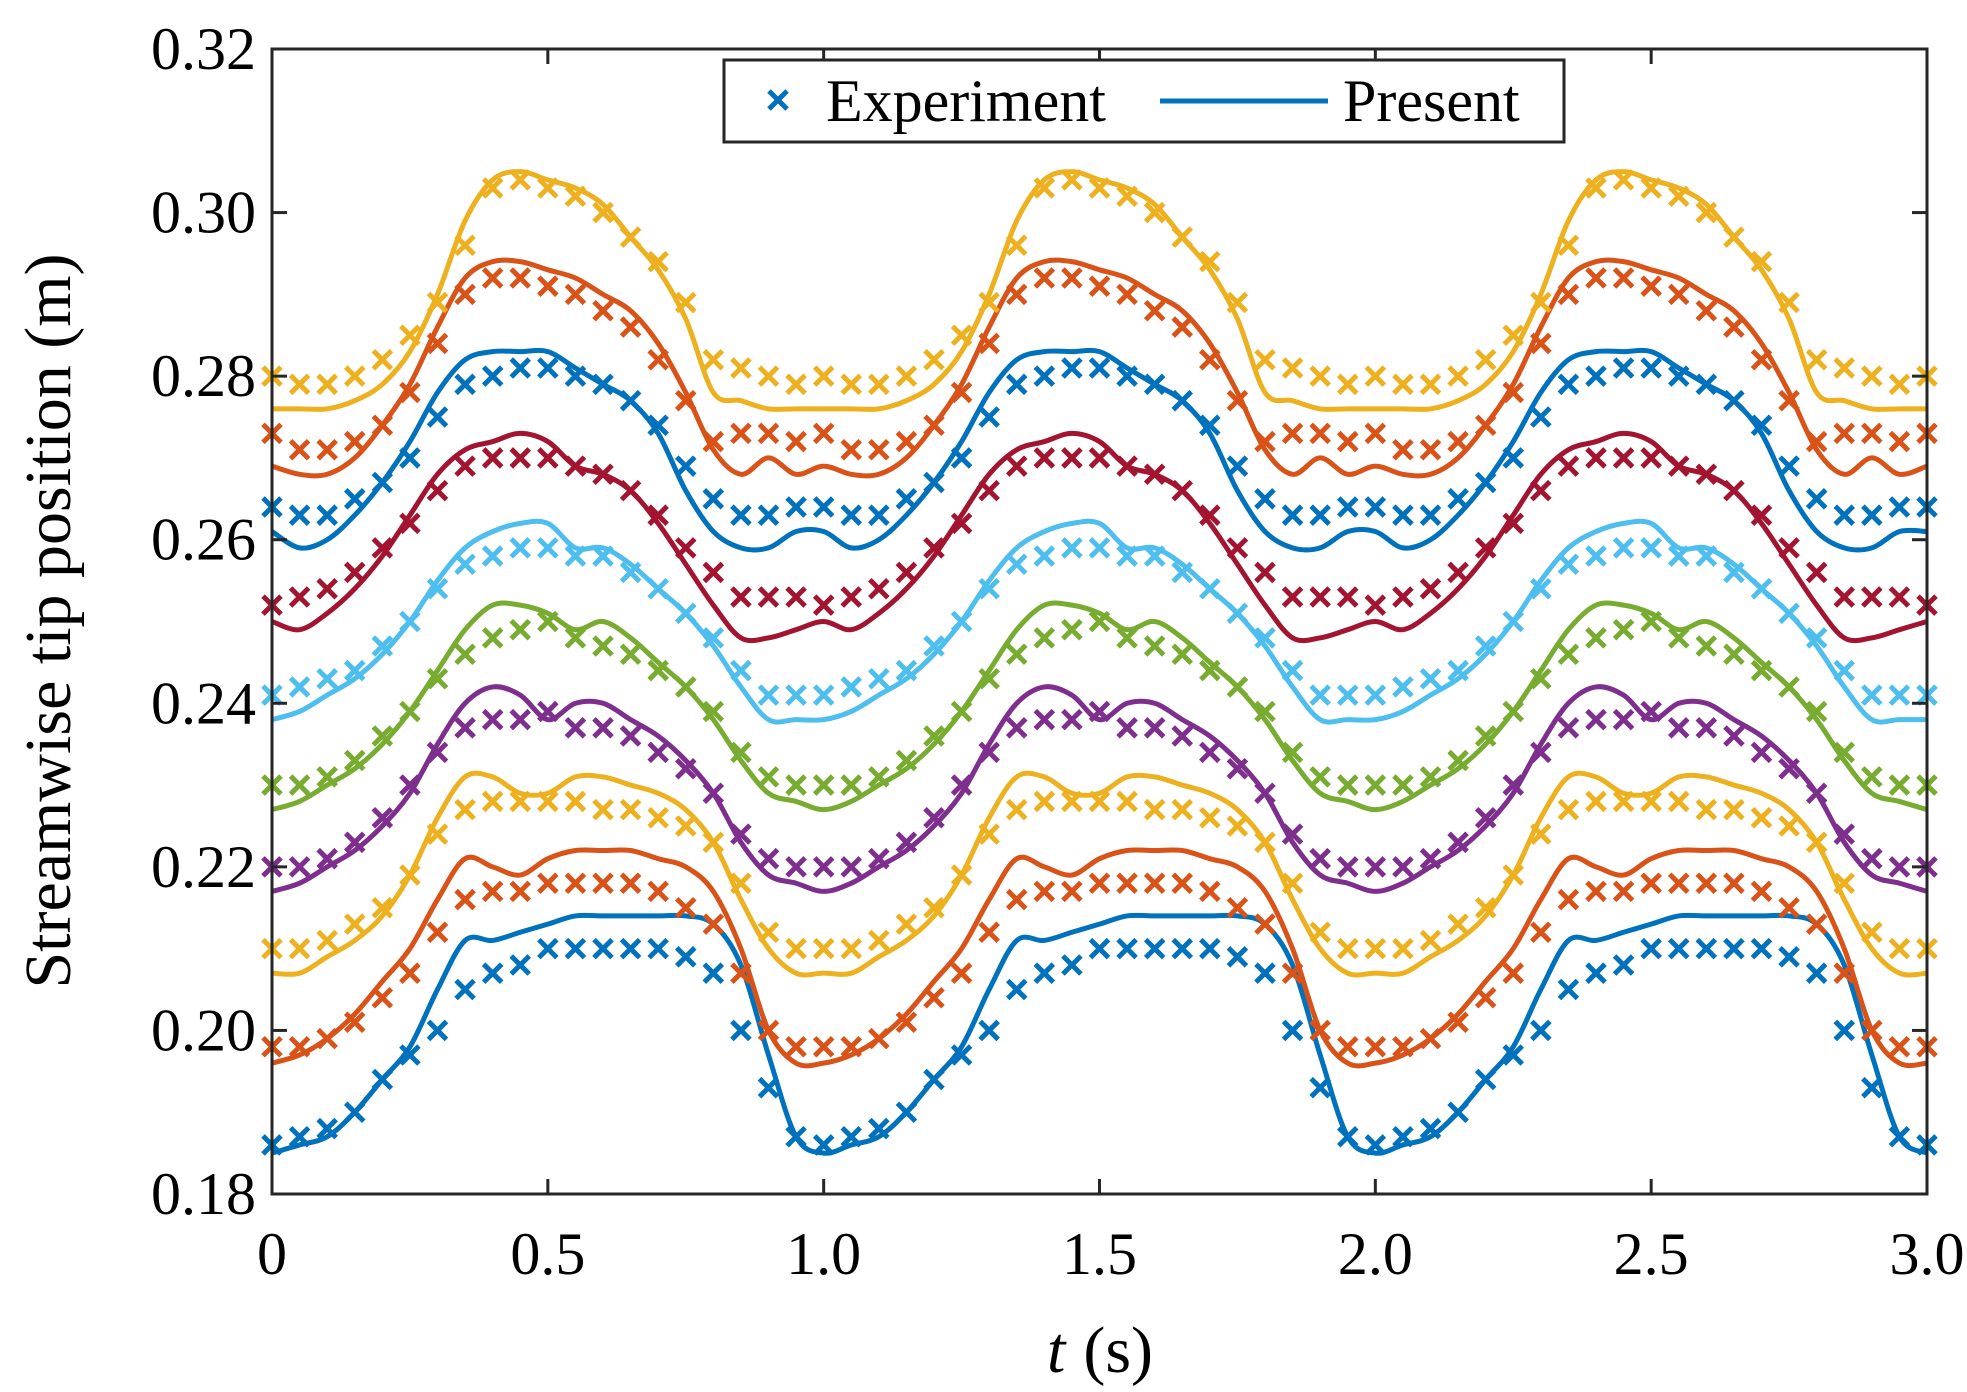 The width and height of the screenshot is (1967, 1392). Describe the element at coordinates (966, 101) in the screenshot. I see `legend-experiment-label: Experiment` at that location.